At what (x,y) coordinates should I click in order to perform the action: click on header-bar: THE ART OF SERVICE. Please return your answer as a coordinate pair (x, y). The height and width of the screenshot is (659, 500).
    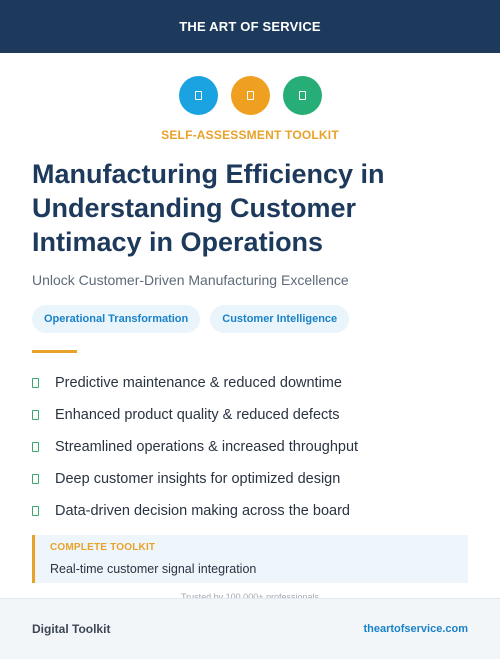
    Looking at the image, I should click on (250, 26).